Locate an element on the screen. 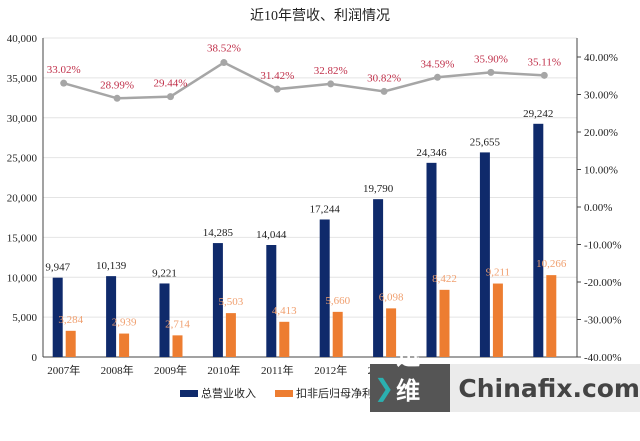 The width and height of the screenshot is (640, 441). net-profit-data-label: 10,266 is located at coordinates (551, 264).